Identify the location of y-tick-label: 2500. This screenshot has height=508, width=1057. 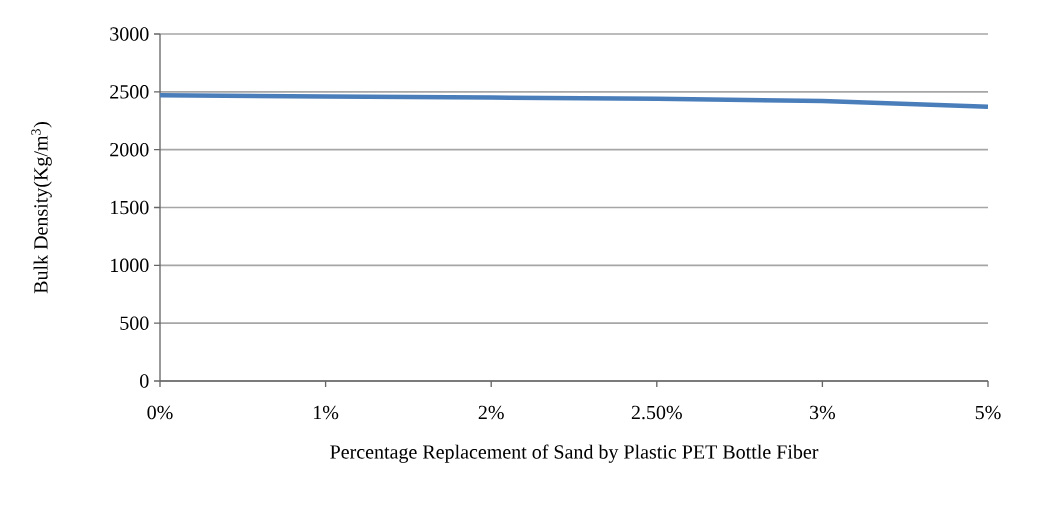
(129, 92).